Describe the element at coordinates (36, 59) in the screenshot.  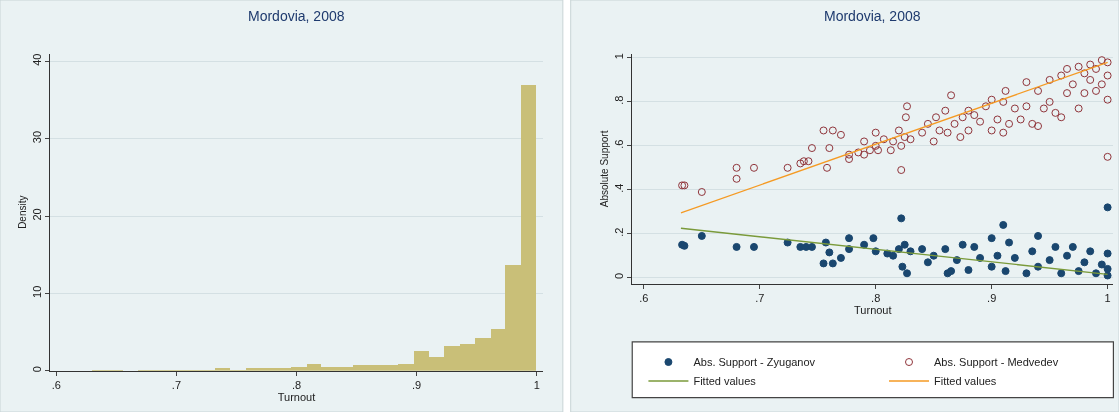
I see `y-tick-label: 40` at that location.